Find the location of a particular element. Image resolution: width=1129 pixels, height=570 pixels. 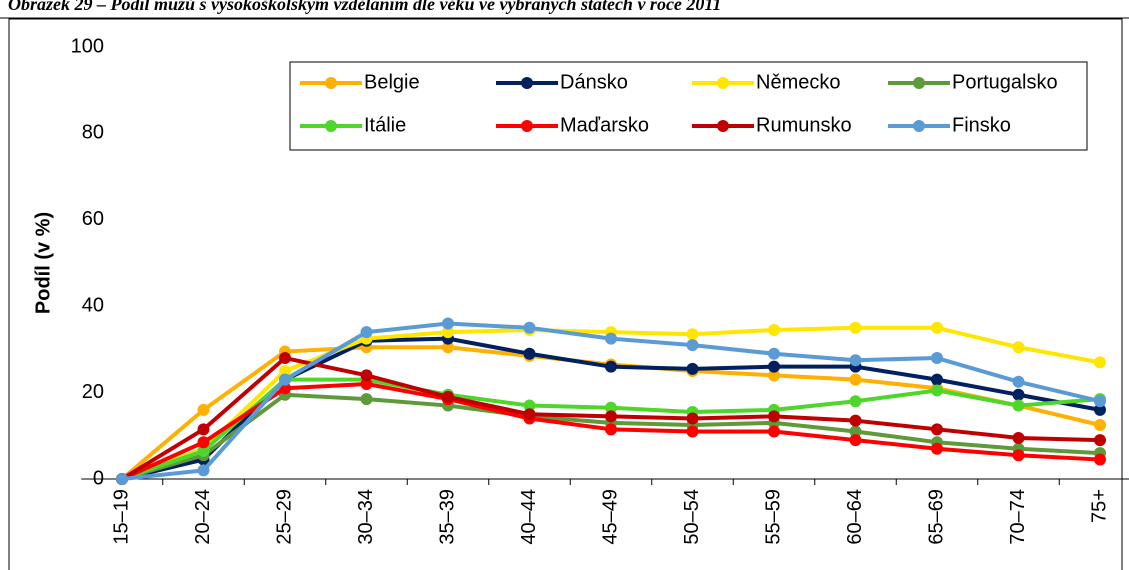

legend-label: Německo is located at coordinates (798, 82).